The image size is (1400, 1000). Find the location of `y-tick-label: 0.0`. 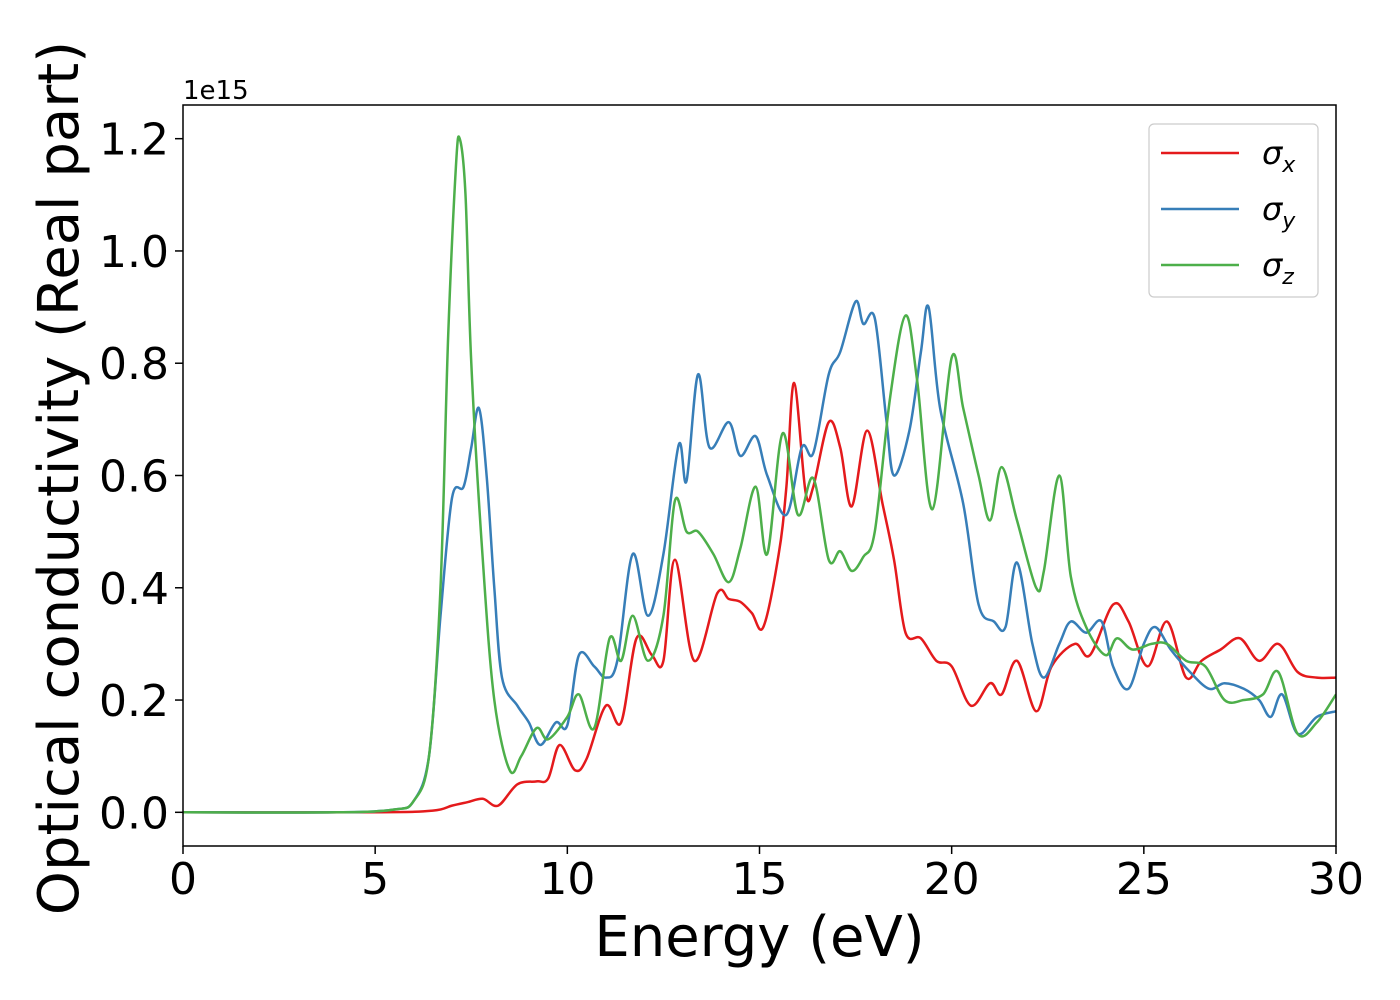

y-tick-label: 0.0 is located at coordinates (134, 813).